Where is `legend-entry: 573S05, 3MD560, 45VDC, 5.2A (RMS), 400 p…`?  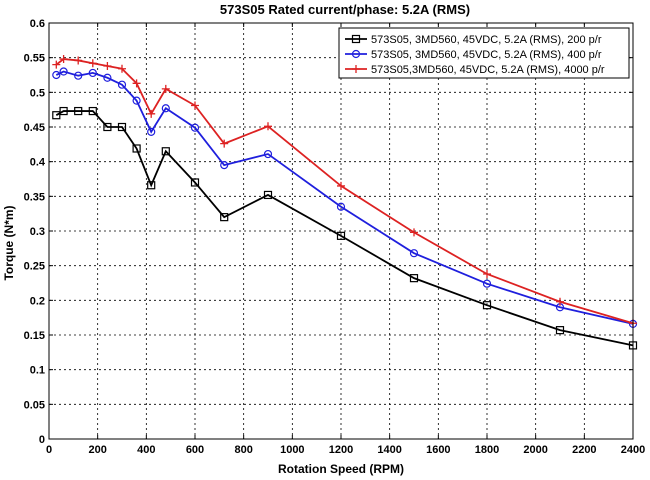
legend-entry: 573S05, 3MD560, 45VDC, 5.2A (RMS), 400 p… is located at coordinates (473, 55).